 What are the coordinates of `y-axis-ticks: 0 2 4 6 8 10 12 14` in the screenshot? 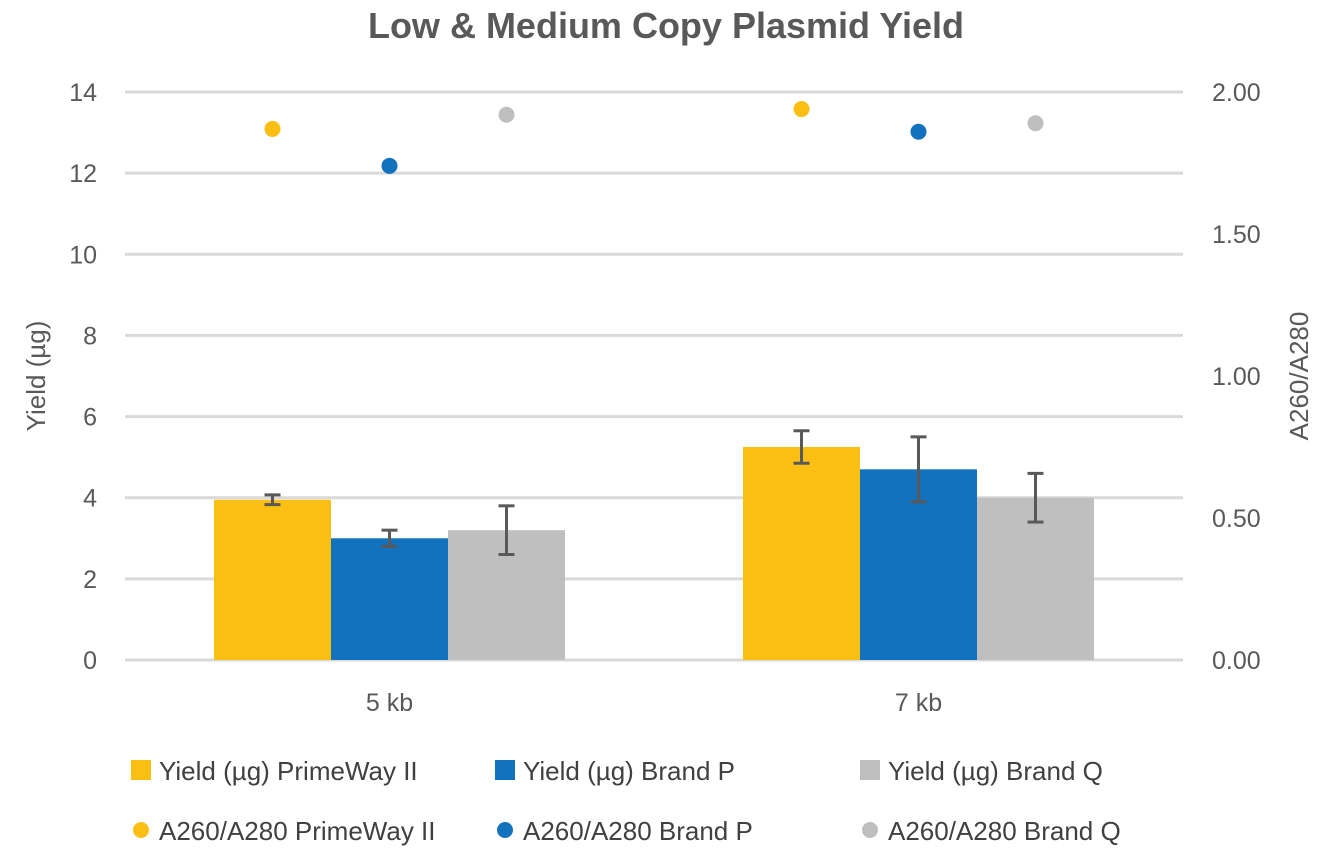 It's located at (83, 377).